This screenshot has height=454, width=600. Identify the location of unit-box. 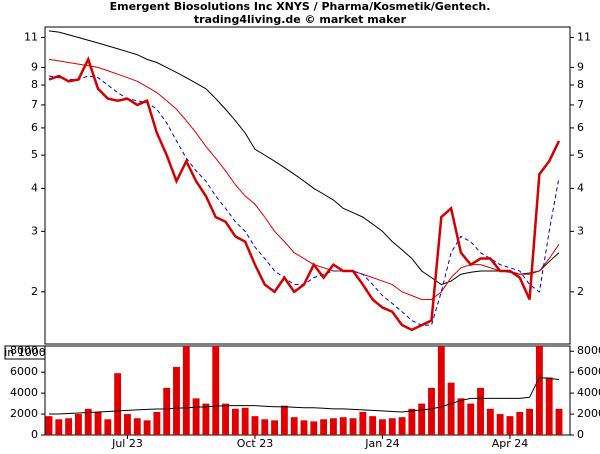
(25, 352).